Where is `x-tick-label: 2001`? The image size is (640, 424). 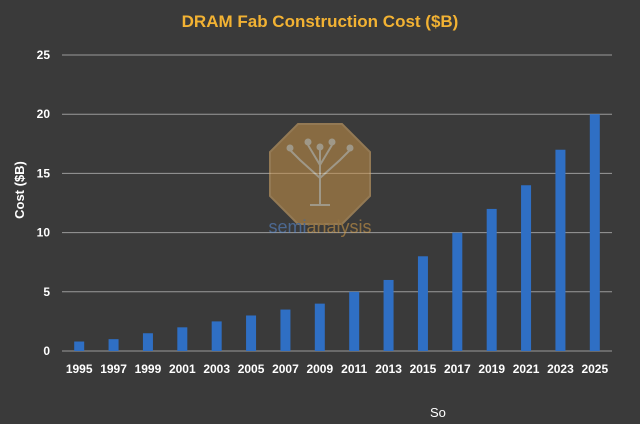
x-tick-label: 2001 is located at coordinates (182, 369).